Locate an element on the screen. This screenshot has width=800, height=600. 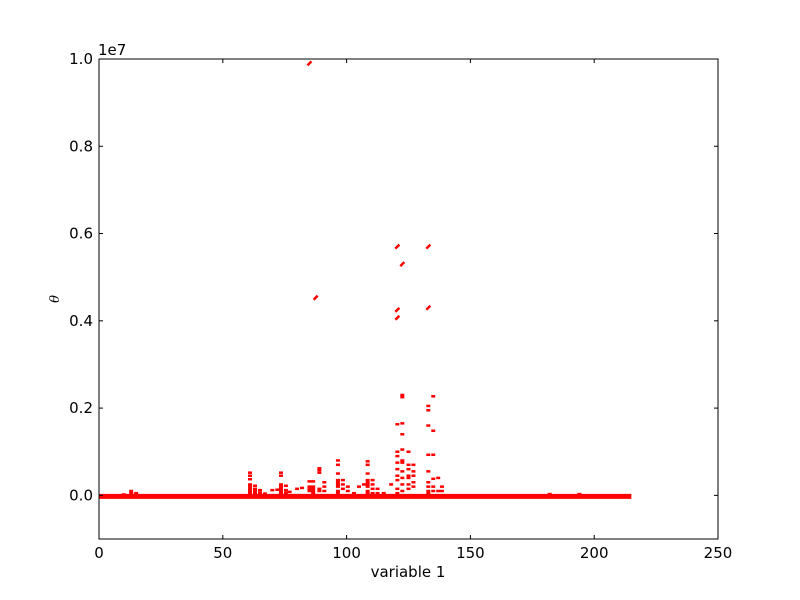
x-tick-label: 150 is located at coordinates (470, 553).